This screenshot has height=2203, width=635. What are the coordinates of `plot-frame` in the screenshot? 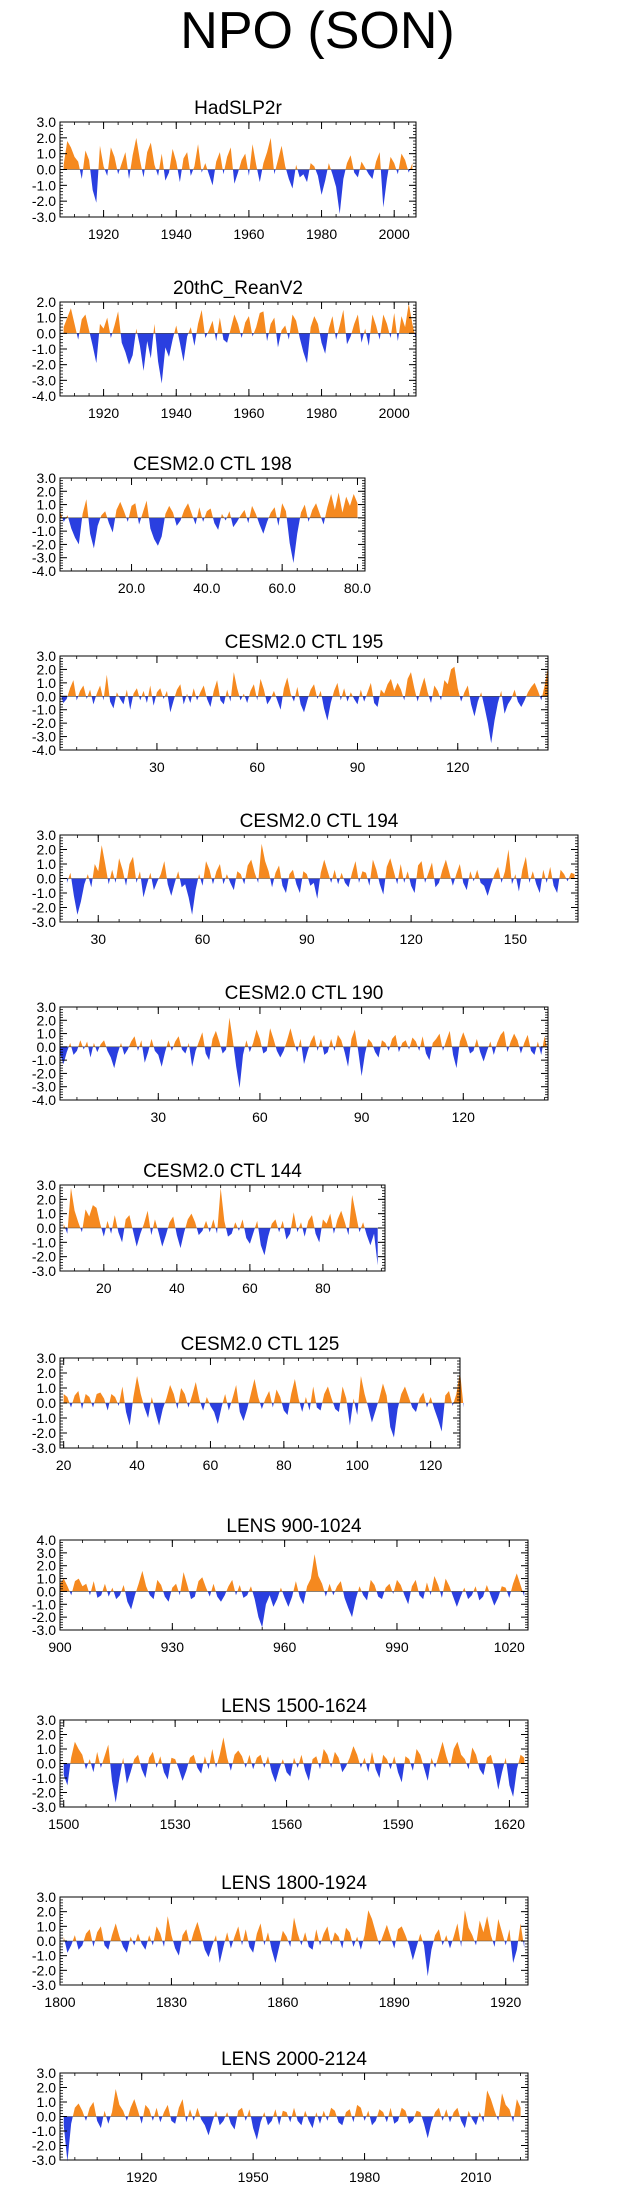 It's located at (212, 524).